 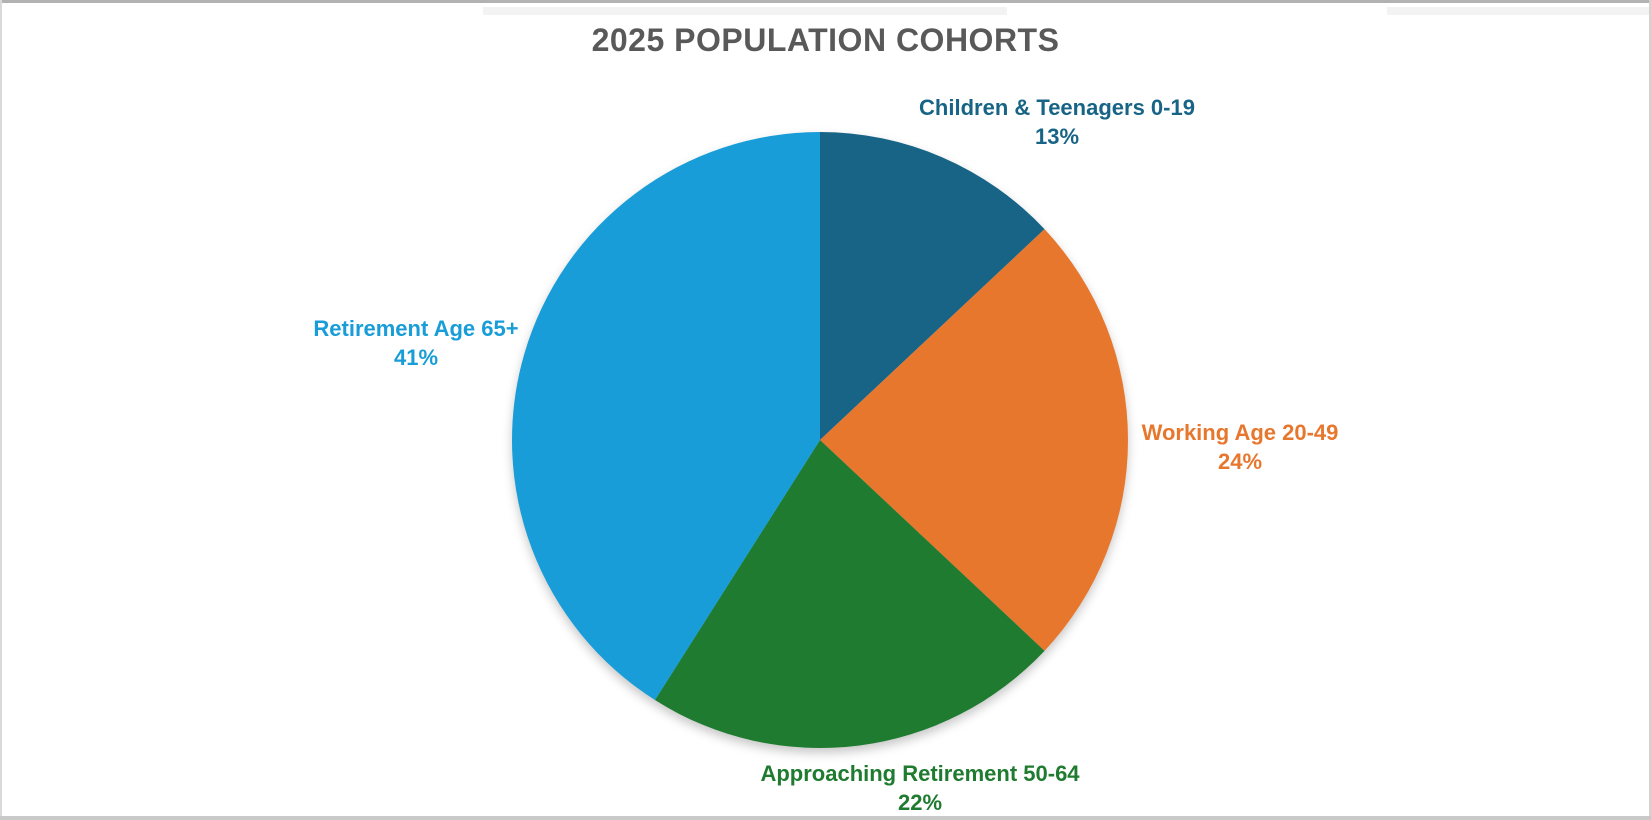 I want to click on data-label-children-teenagers: Children & Teenagers 0-19 13%, so click(x=1057, y=122).